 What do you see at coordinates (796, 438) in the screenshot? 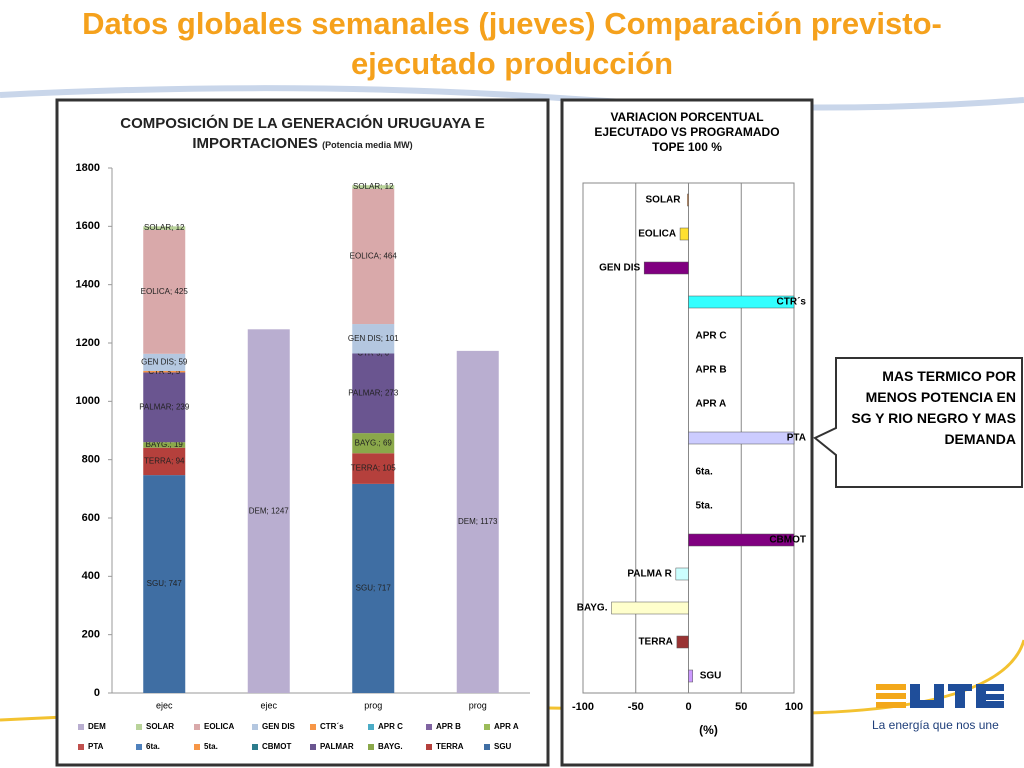
I see `y-tick-label: PTA` at bounding box center [796, 438].